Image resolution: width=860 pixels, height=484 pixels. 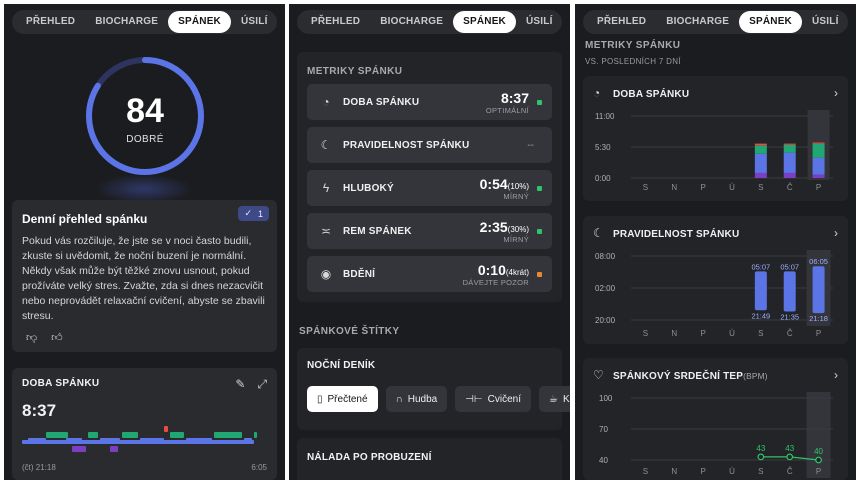 What do you see at coordinates (253, 213) in the screenshot?
I see `read-badge: ✓ 1` at bounding box center [253, 213].